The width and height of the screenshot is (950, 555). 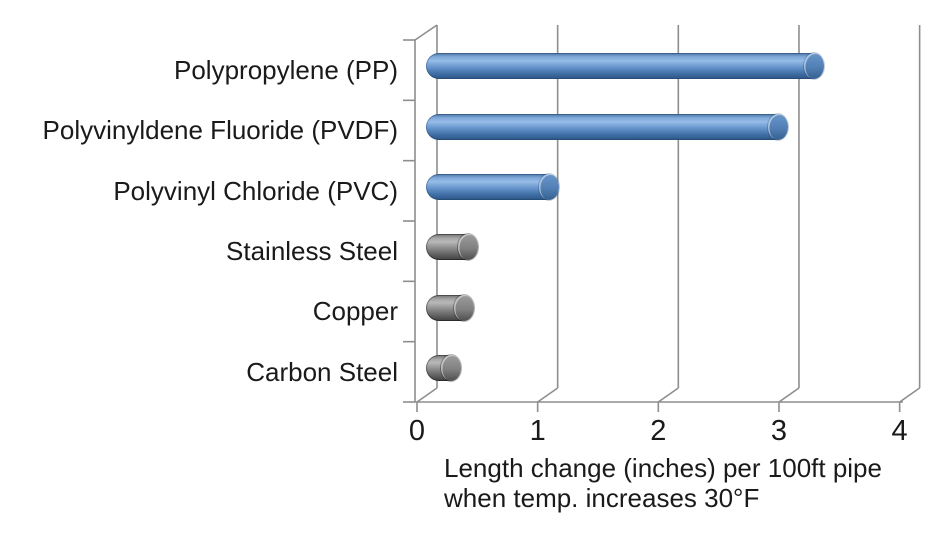 I want to click on x-tick-label-4: 4, so click(x=899, y=431).